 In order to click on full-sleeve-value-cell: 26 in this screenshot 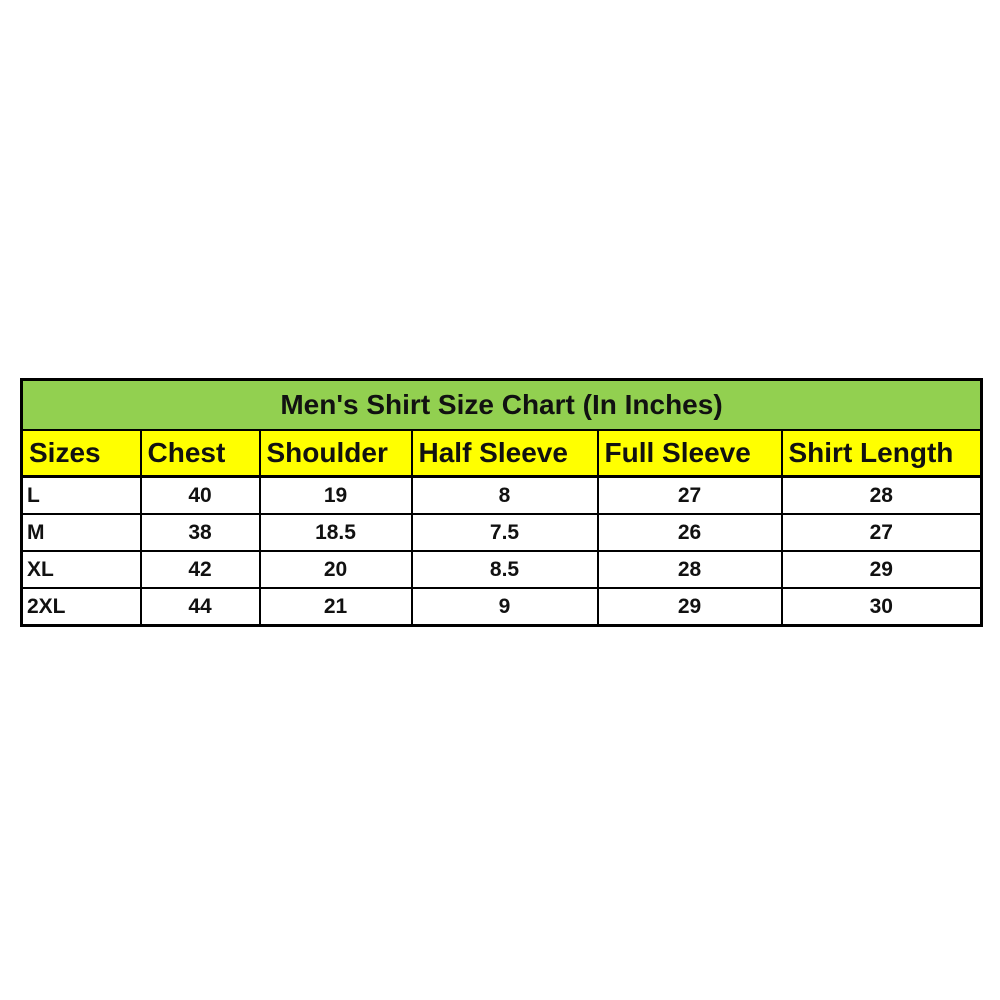, I will do `click(689, 532)`.